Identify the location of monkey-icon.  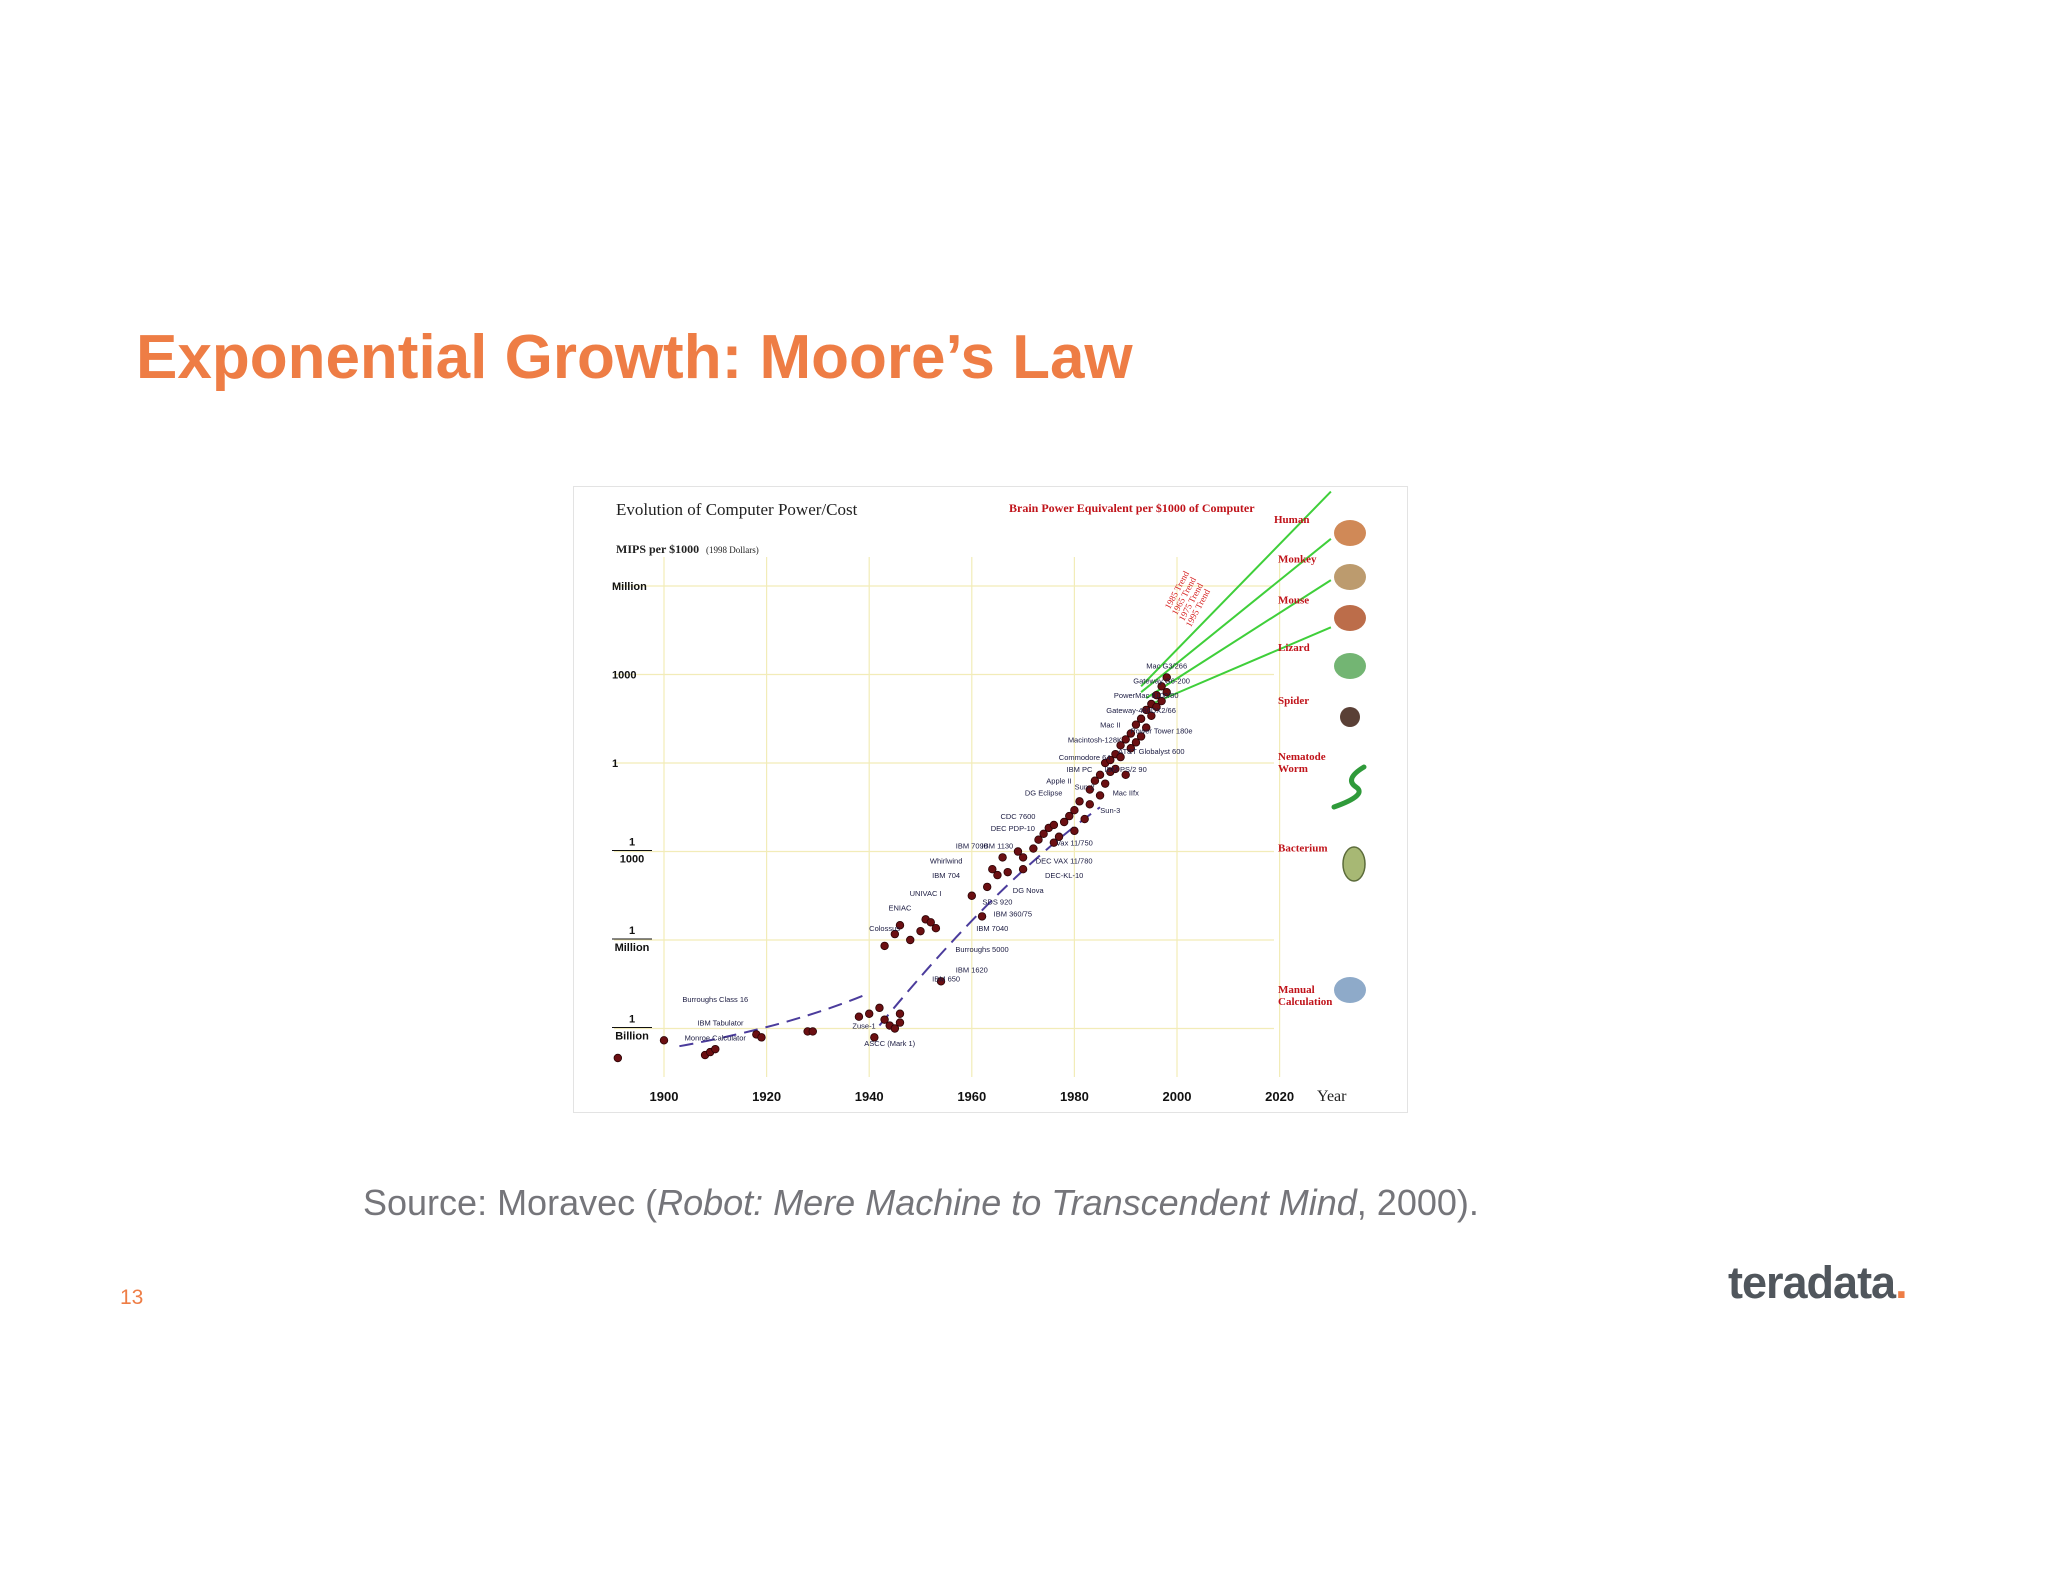
(1350, 577).